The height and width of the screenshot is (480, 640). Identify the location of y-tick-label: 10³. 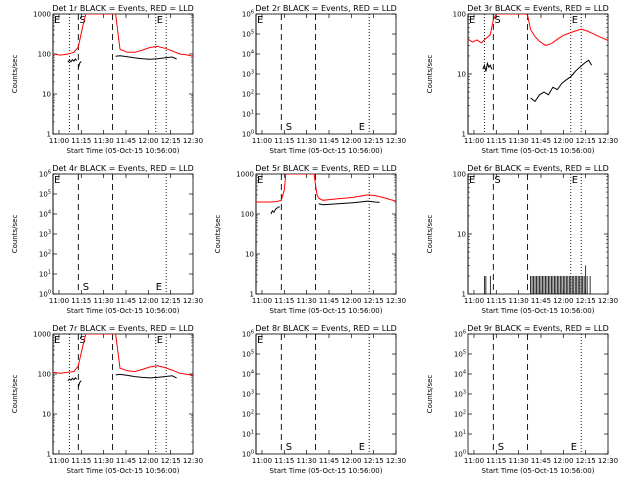
(45, 234).